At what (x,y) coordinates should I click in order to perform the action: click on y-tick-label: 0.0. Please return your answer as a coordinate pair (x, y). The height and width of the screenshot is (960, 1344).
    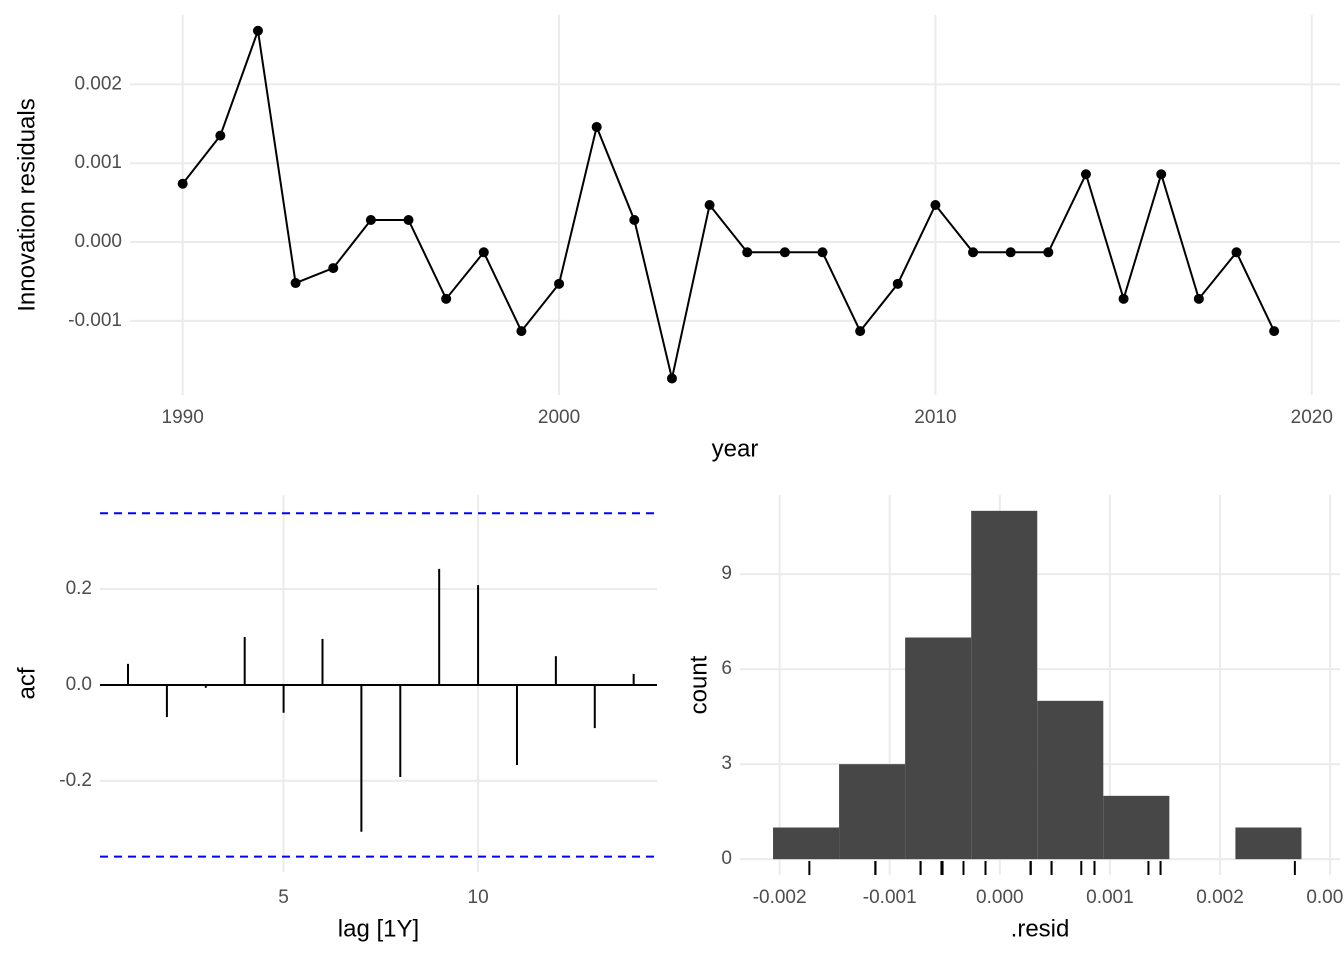
    Looking at the image, I should click on (79, 684).